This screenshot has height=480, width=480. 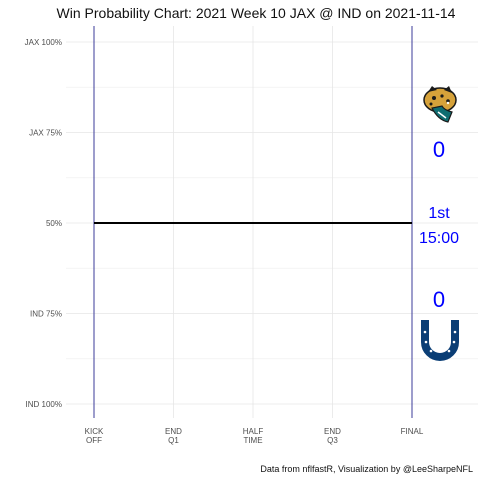 What do you see at coordinates (44, 404) in the screenshot?
I see `y-tick-label: IND 100%` at bounding box center [44, 404].